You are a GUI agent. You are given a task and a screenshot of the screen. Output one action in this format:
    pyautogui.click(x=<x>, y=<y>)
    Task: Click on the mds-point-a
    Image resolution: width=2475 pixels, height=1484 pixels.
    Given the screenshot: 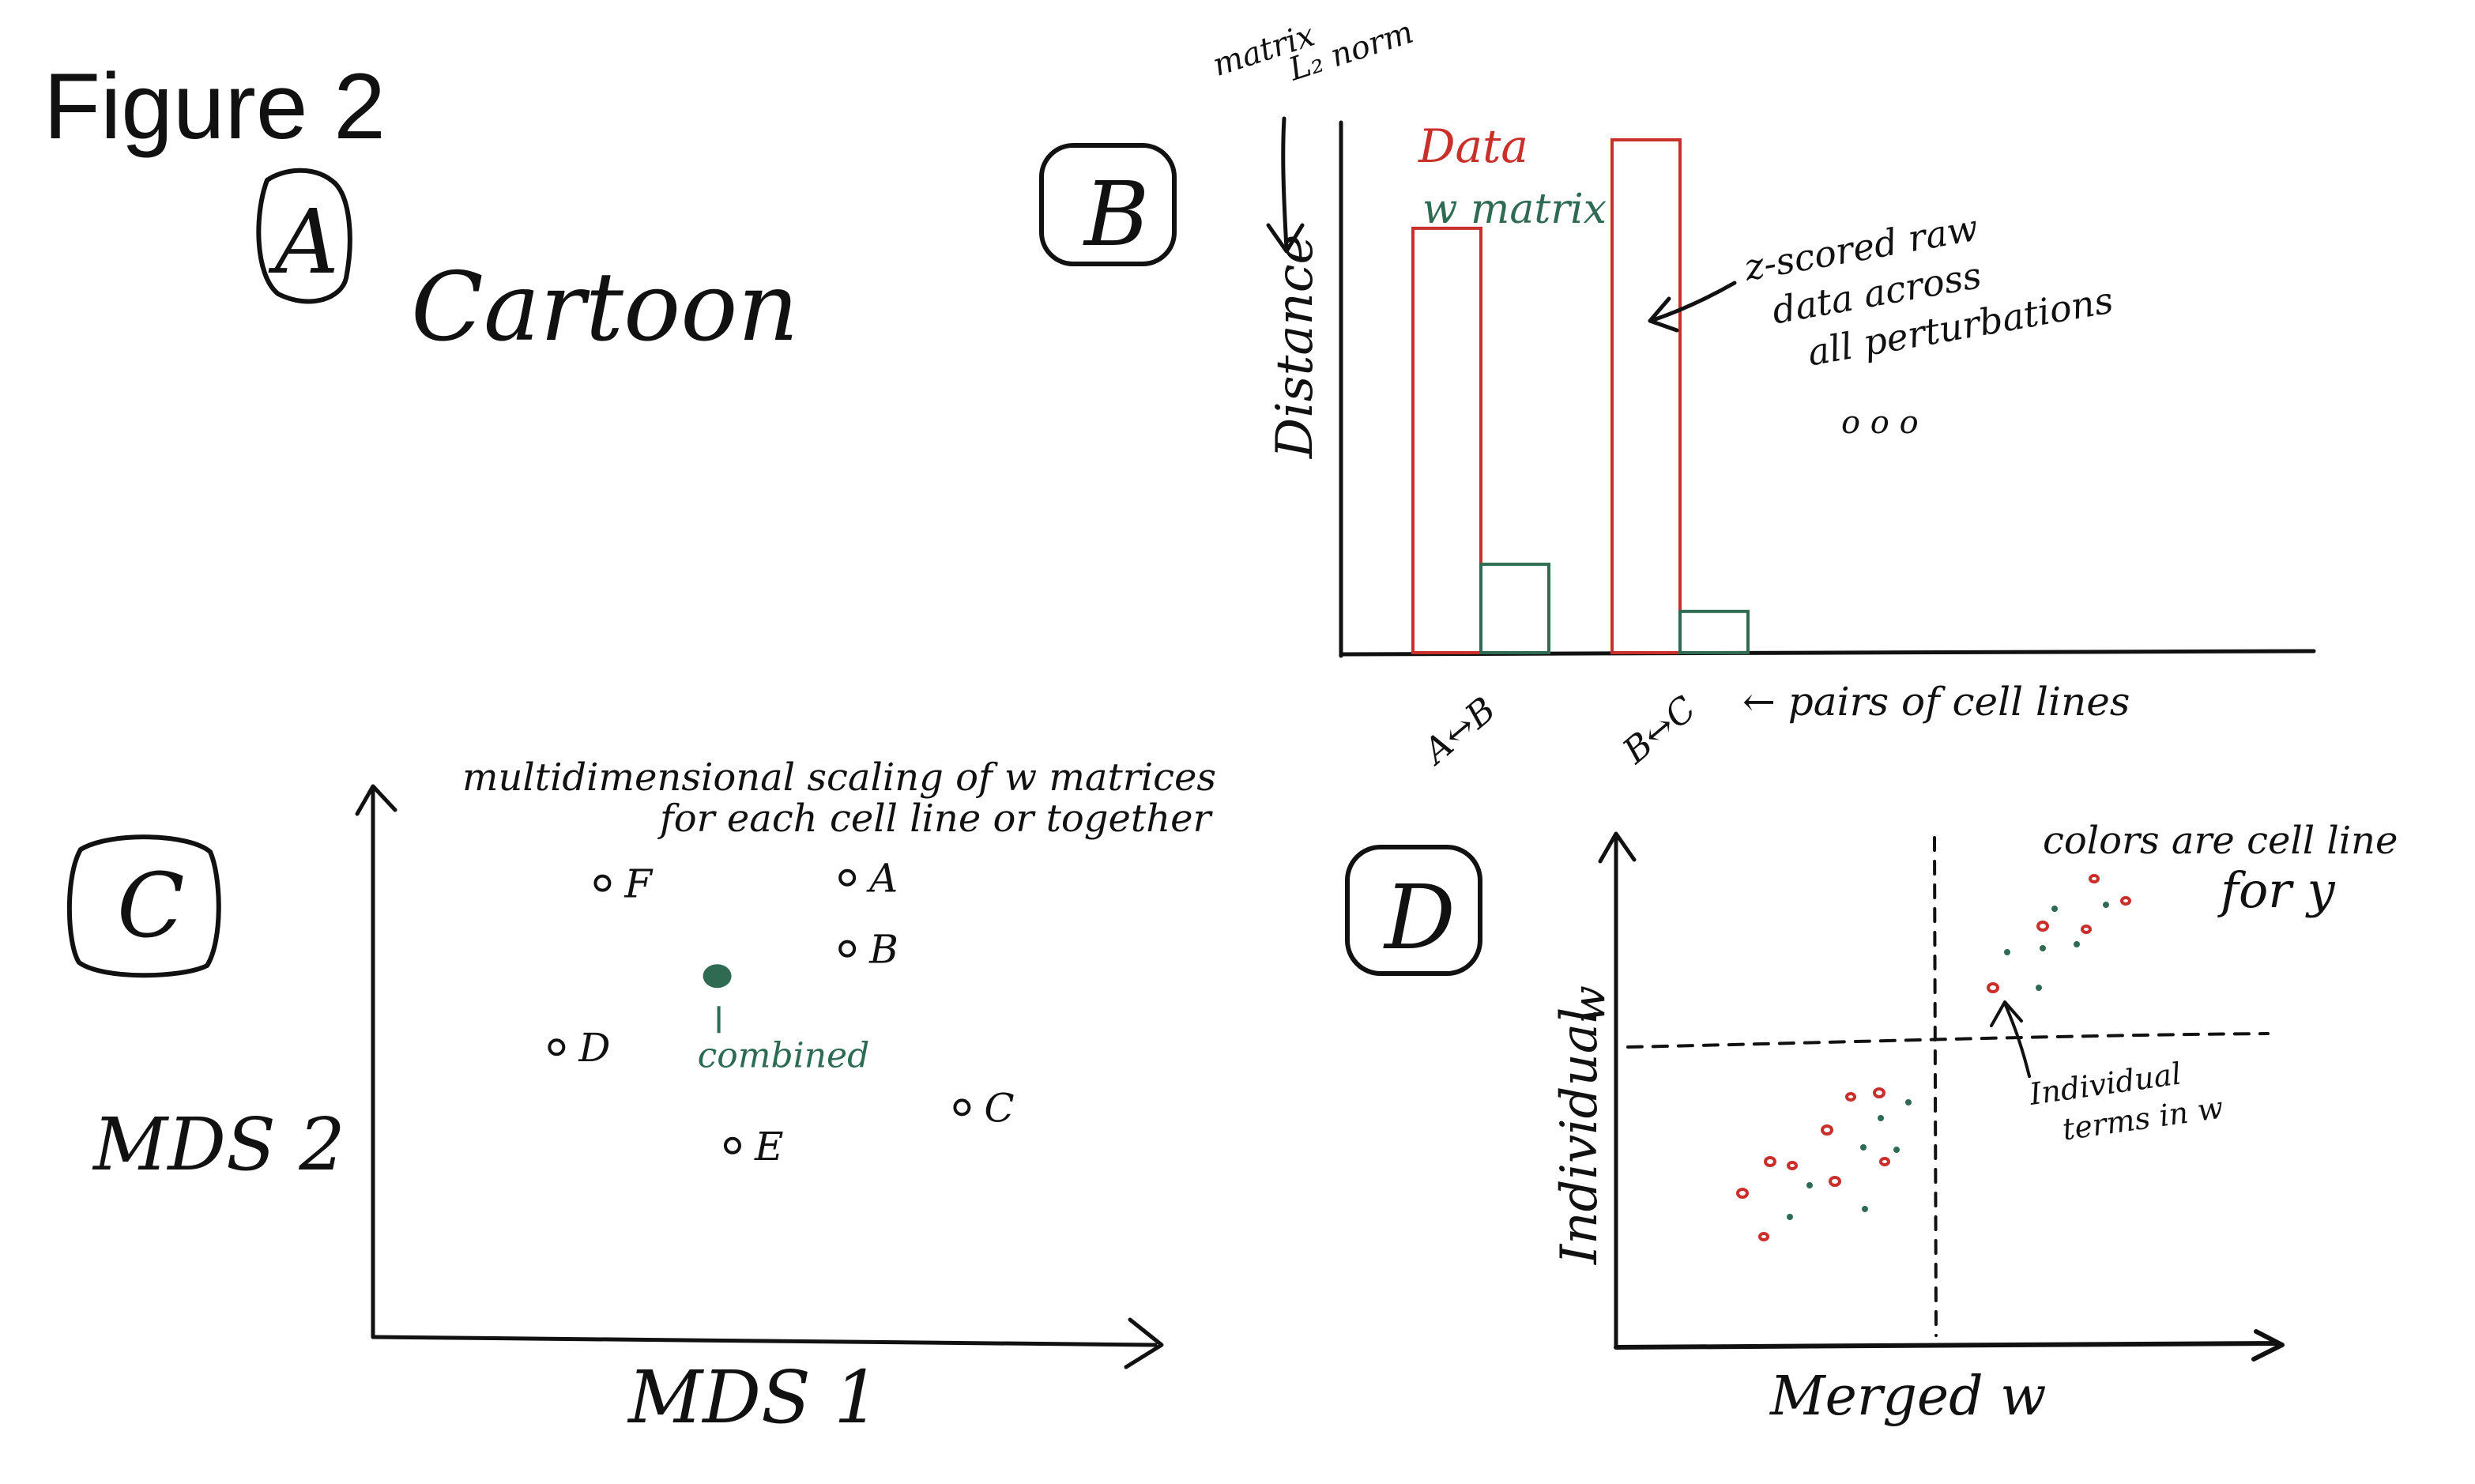 What is the action you would take?
    pyautogui.click(x=847, y=877)
    